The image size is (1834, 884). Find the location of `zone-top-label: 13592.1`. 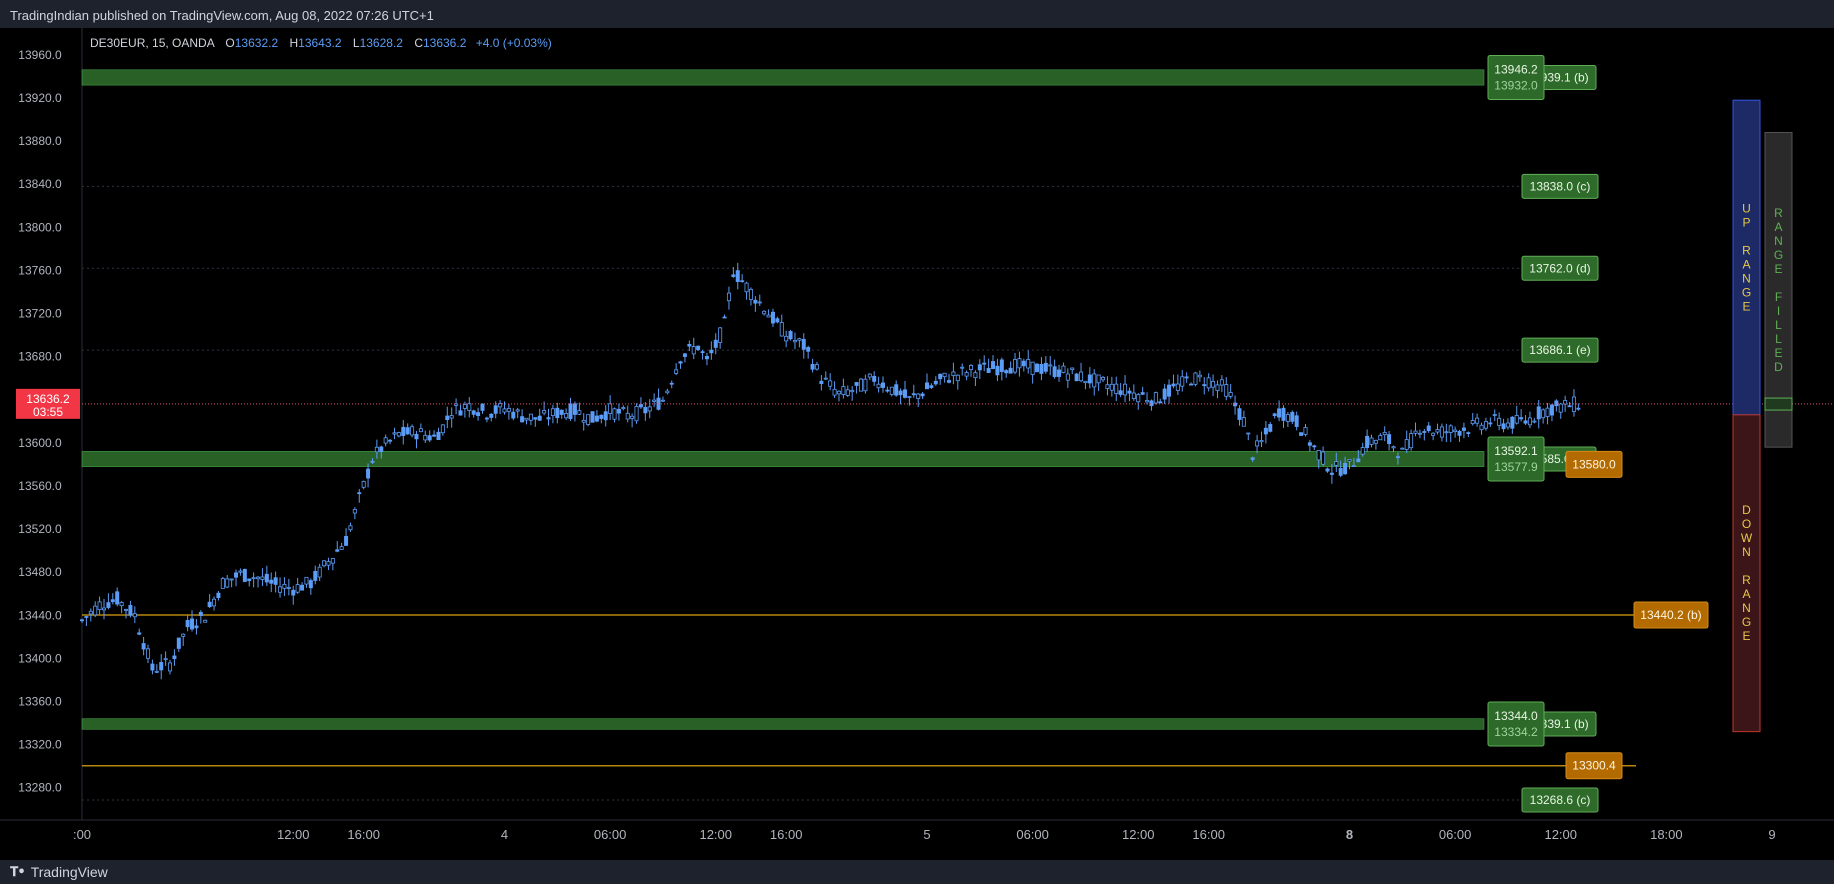

zone-top-label: 13592.1 is located at coordinates (1516, 451).